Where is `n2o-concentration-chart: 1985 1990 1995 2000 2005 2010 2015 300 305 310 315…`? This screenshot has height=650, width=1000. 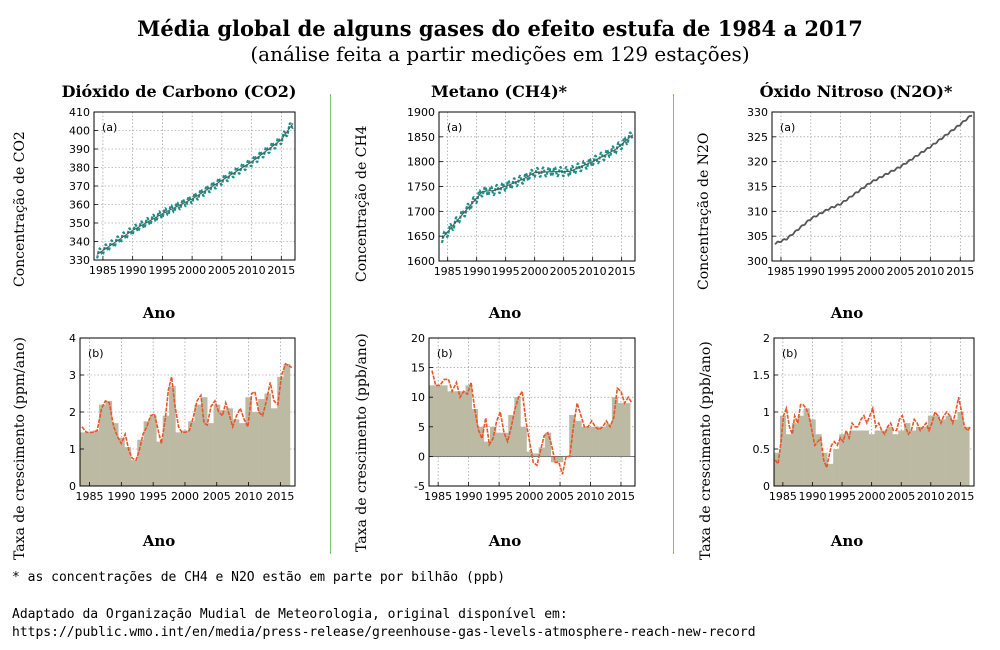 n2o-concentration-chart: 1985 1990 1995 2000 2005 2010 2015 300 305 310 315… is located at coordinates (861, 192).